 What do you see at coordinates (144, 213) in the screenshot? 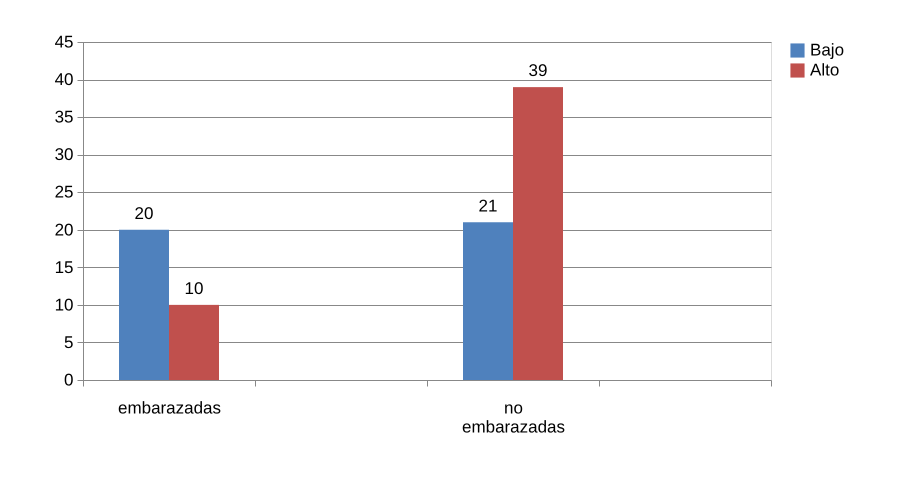
I see `data-label: 20` at bounding box center [144, 213].